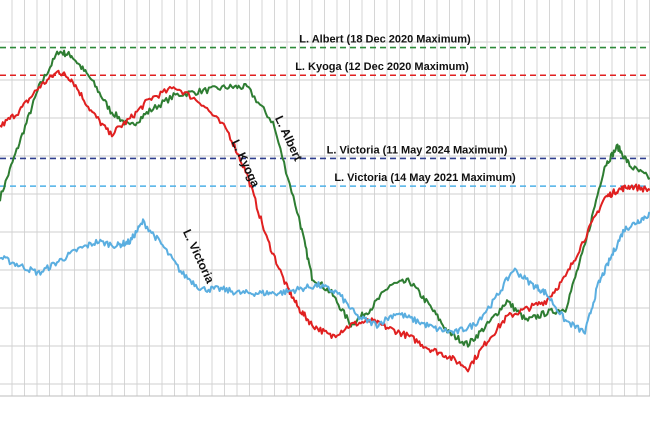 The width and height of the screenshot is (650, 439). What do you see at coordinates (385, 40) in the screenshot?
I see `reference-line-label: L. Albert (18 Dec 2020 Maximum)` at bounding box center [385, 40].